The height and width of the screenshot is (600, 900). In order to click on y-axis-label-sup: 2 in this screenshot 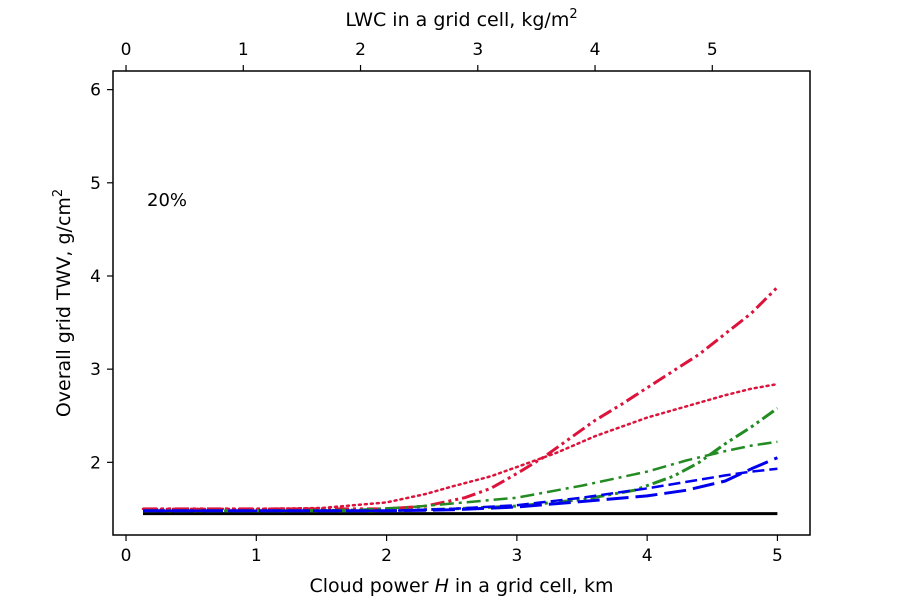, I will do `click(58, 193)`.